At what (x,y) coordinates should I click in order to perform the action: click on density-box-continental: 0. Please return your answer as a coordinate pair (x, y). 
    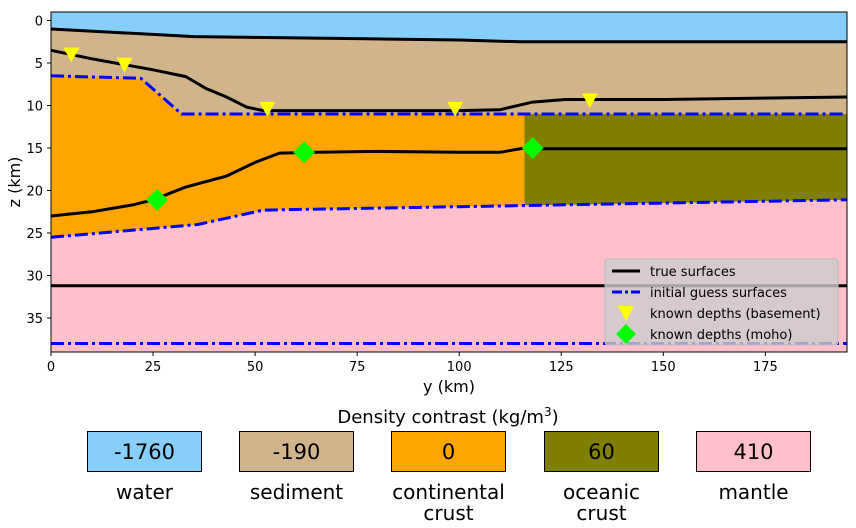
    Looking at the image, I should click on (448, 451).